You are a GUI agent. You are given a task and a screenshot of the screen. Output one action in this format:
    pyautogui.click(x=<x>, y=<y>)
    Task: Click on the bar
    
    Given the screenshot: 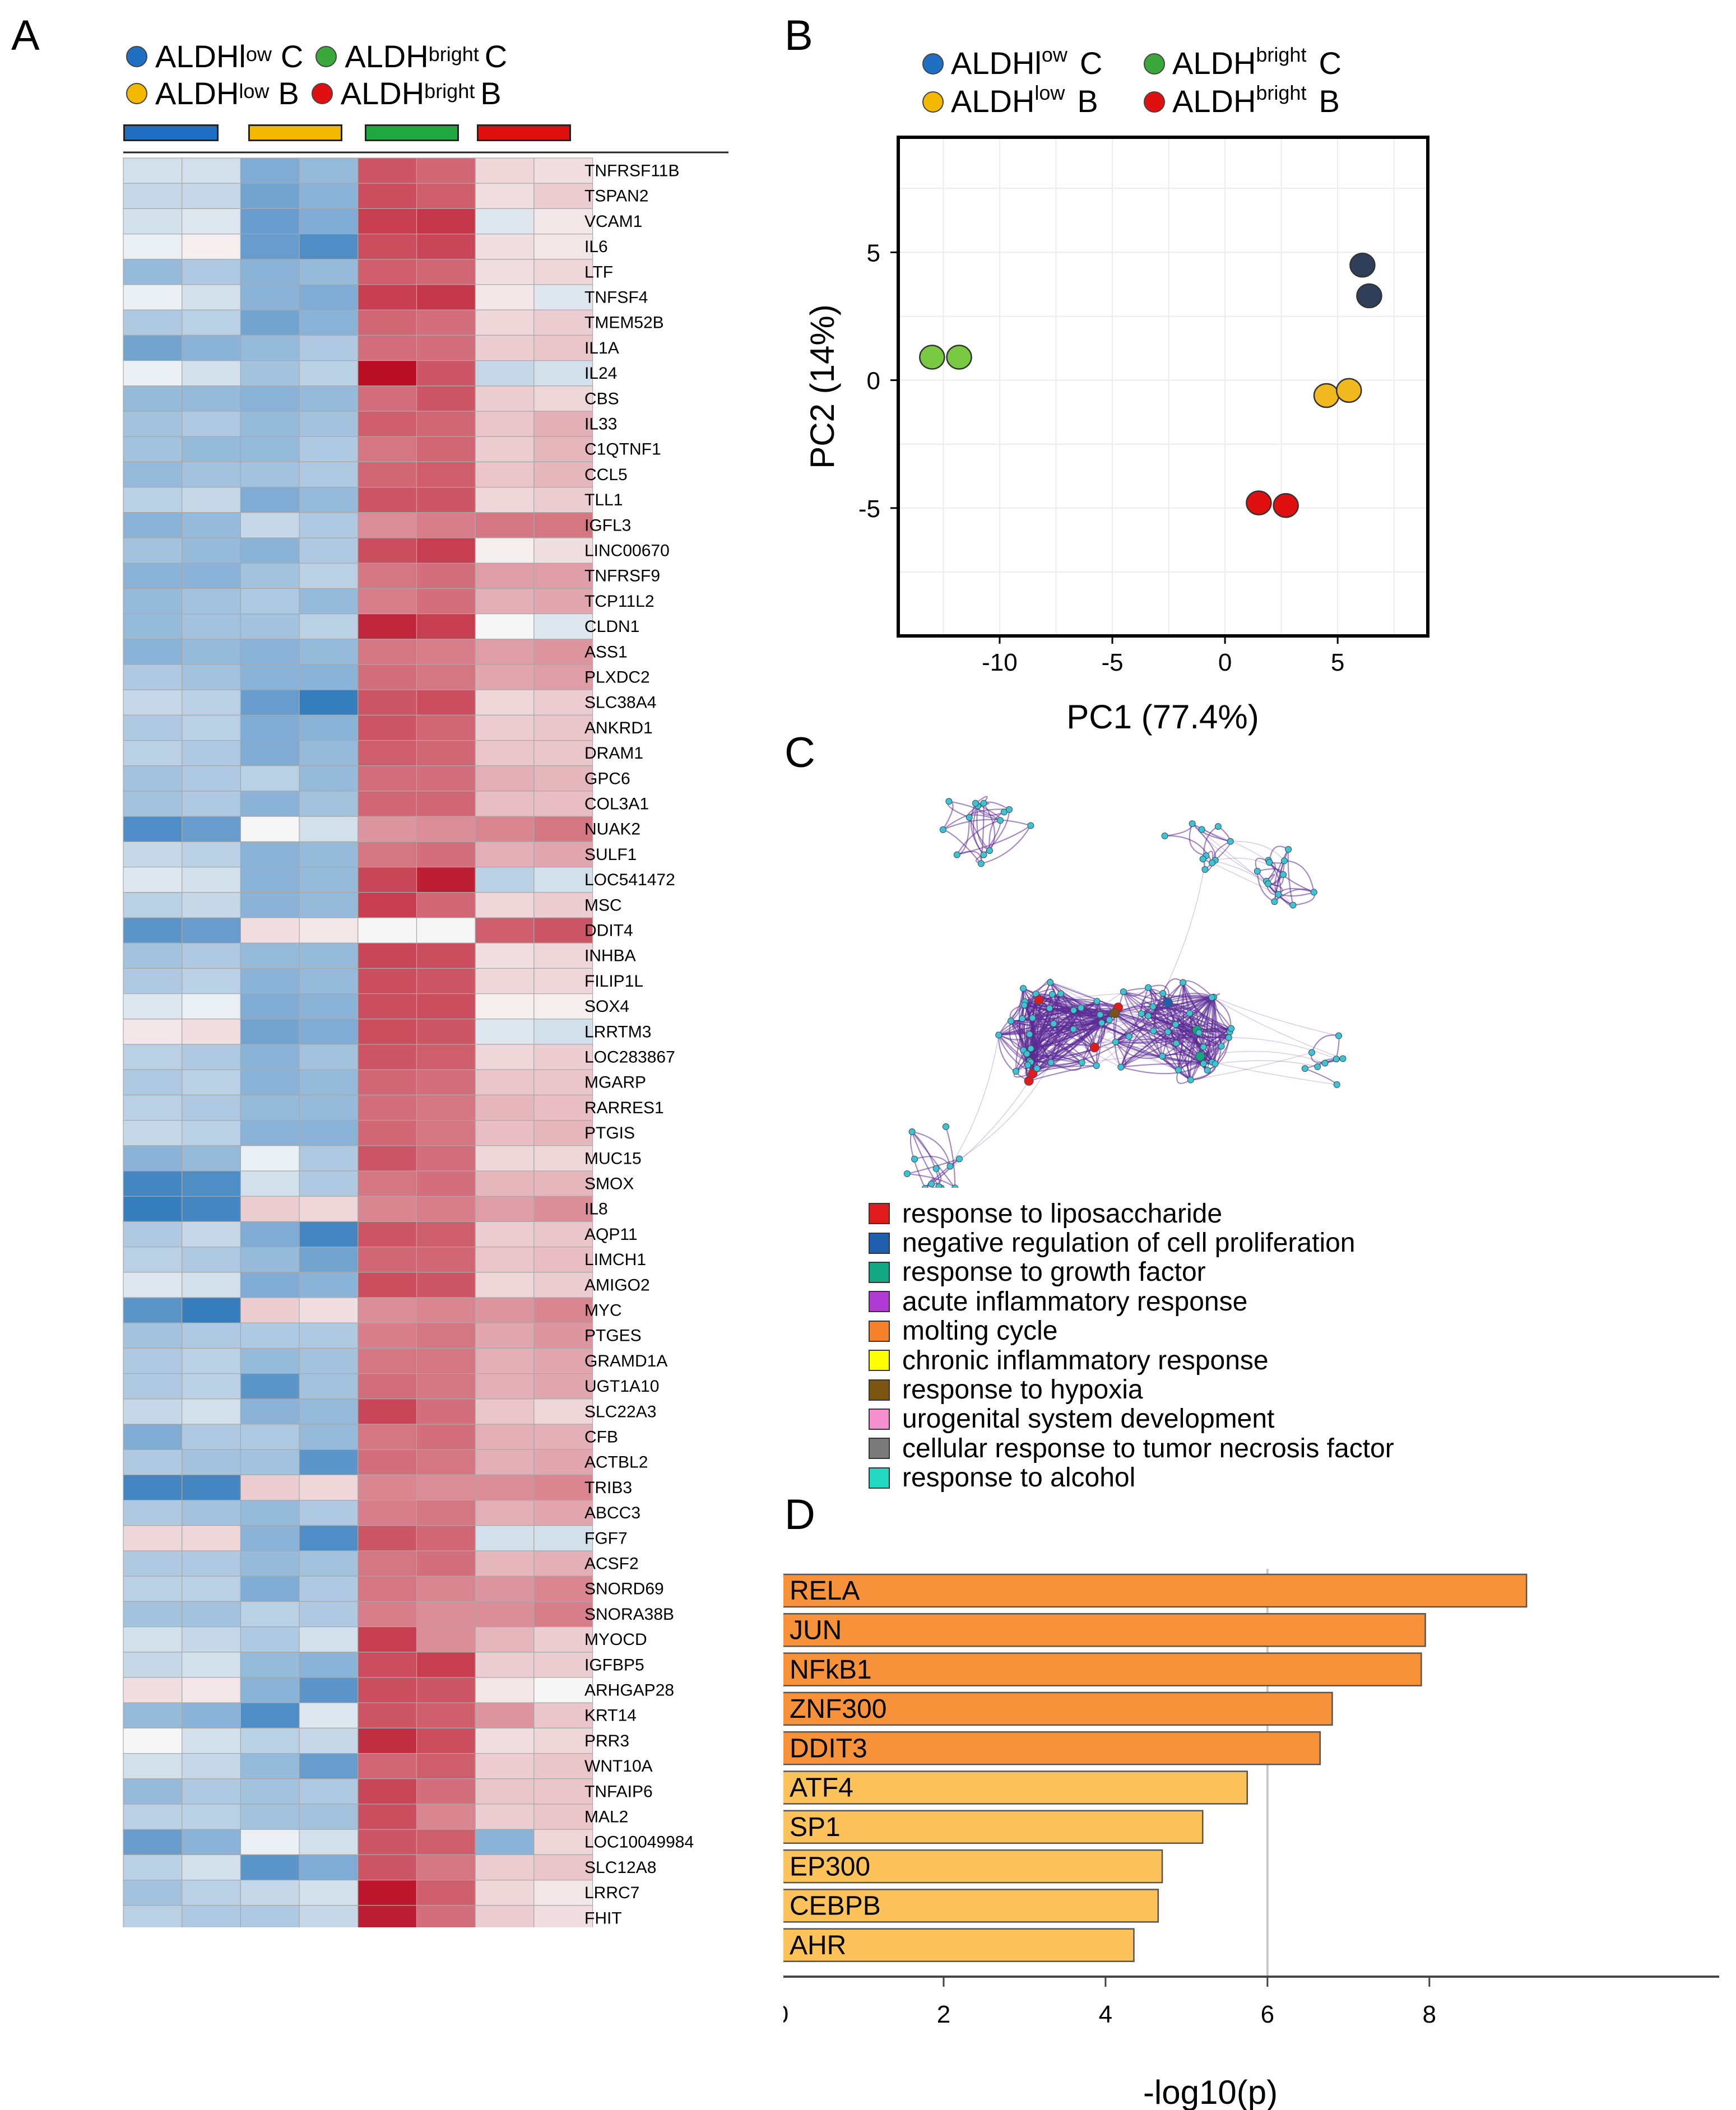 What is the action you would take?
    pyautogui.click(x=993, y=1827)
    